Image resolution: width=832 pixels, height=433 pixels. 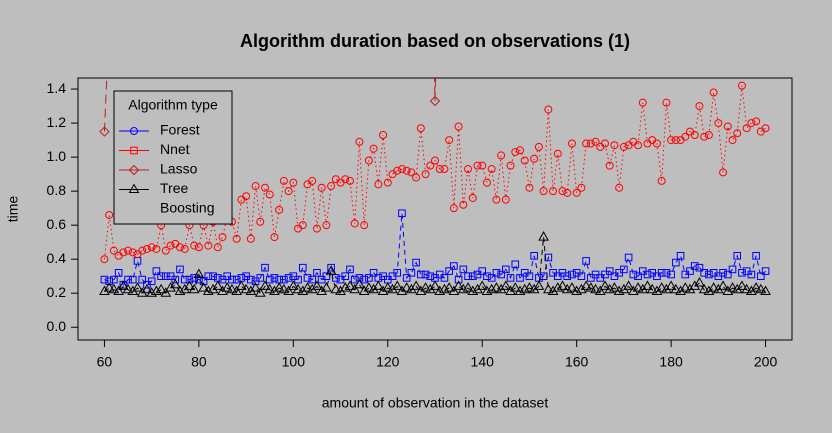 What do you see at coordinates (187, 208) in the screenshot?
I see `legend-label: Boosting` at bounding box center [187, 208].